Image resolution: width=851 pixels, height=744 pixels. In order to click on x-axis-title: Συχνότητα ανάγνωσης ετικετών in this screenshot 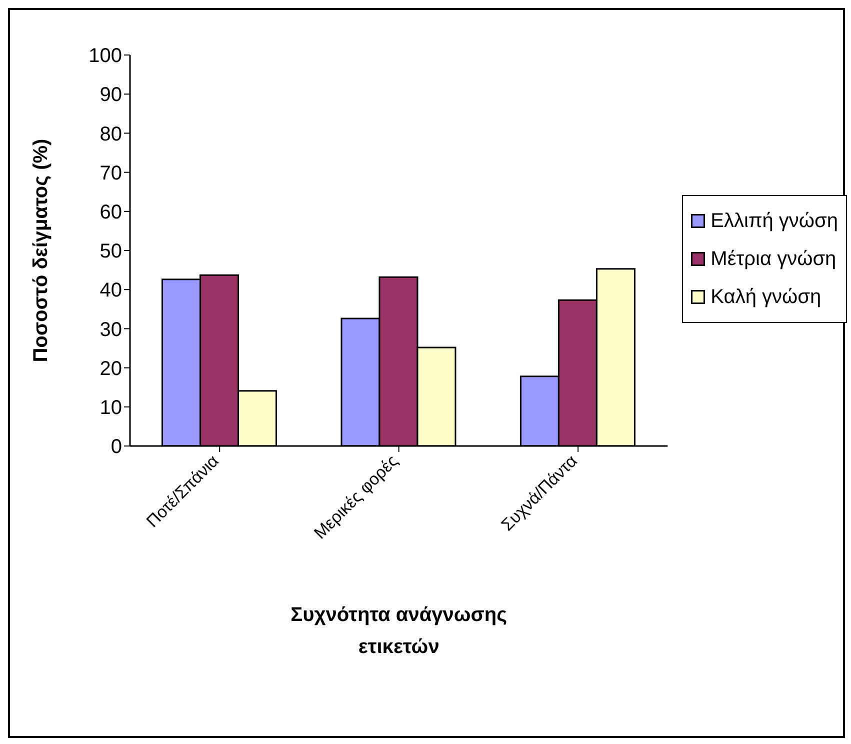, I will do `click(399, 631)`.